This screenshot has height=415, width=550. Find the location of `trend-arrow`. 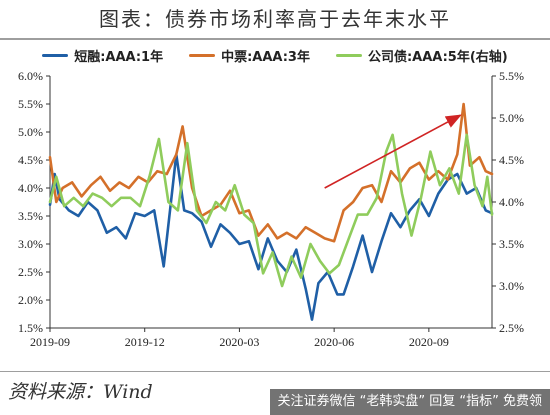

trend-arrow is located at coordinates (393, 151).